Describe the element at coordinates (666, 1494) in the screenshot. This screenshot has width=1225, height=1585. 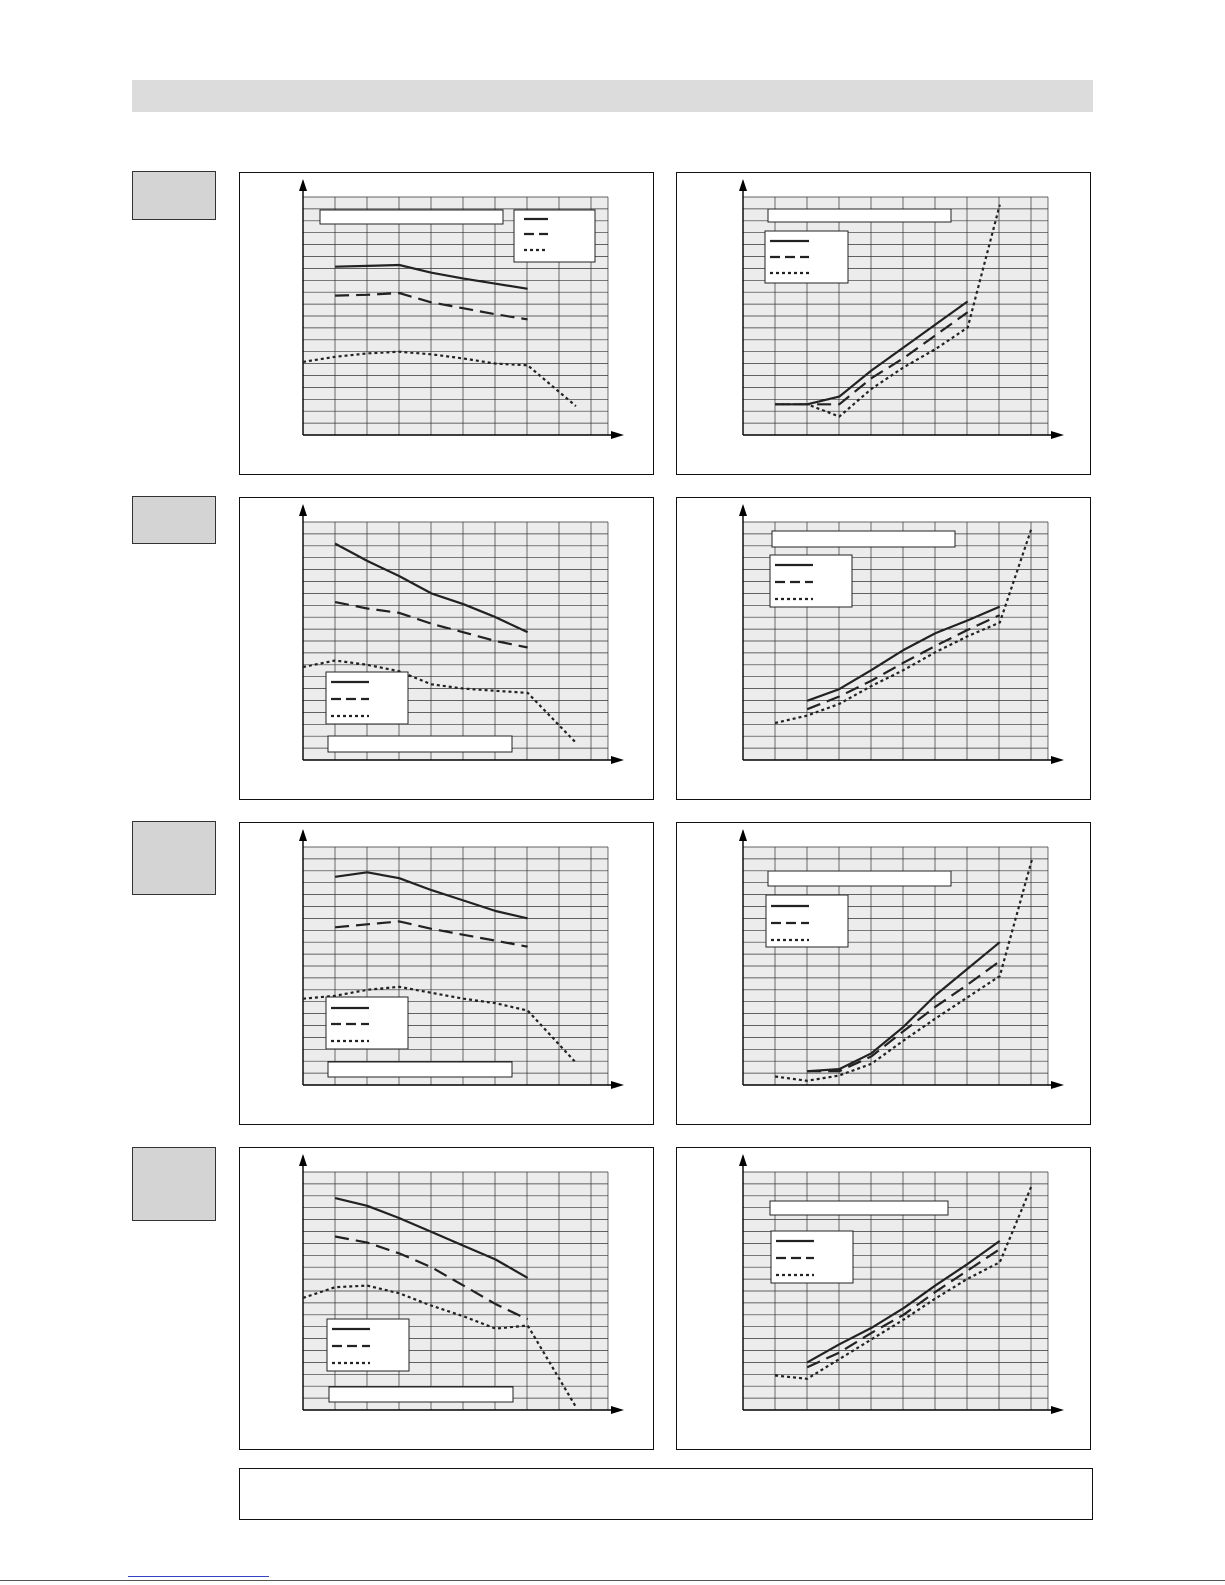
I see `footer-note-box` at that location.